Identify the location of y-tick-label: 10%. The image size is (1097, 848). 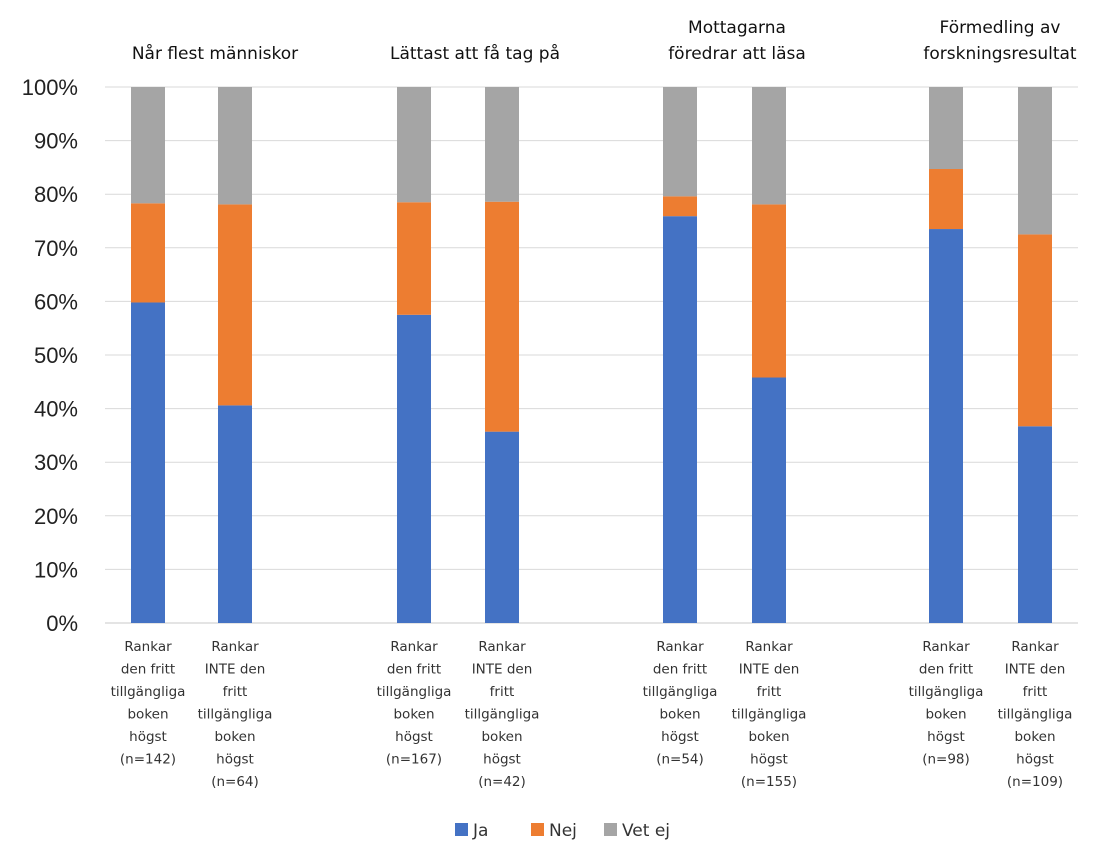
(56, 569).